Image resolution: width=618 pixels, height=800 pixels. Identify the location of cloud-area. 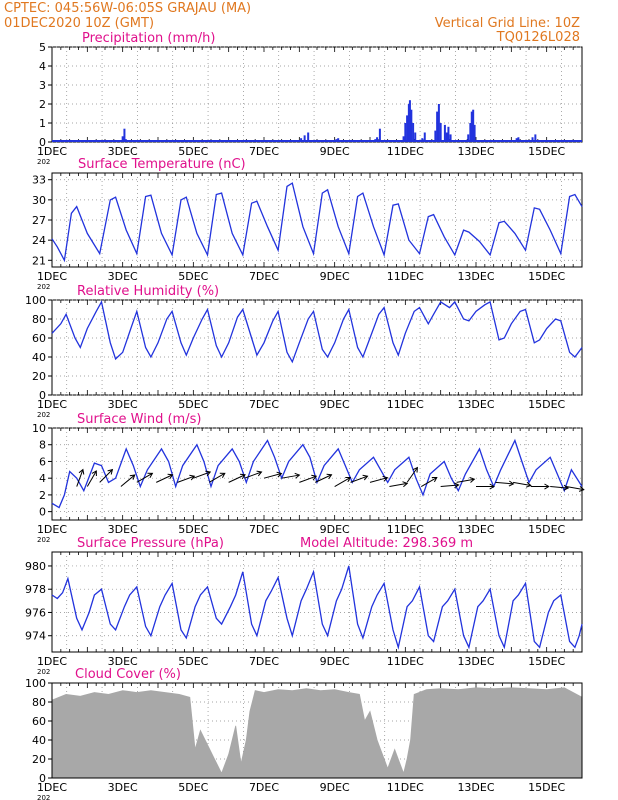
(317, 733).